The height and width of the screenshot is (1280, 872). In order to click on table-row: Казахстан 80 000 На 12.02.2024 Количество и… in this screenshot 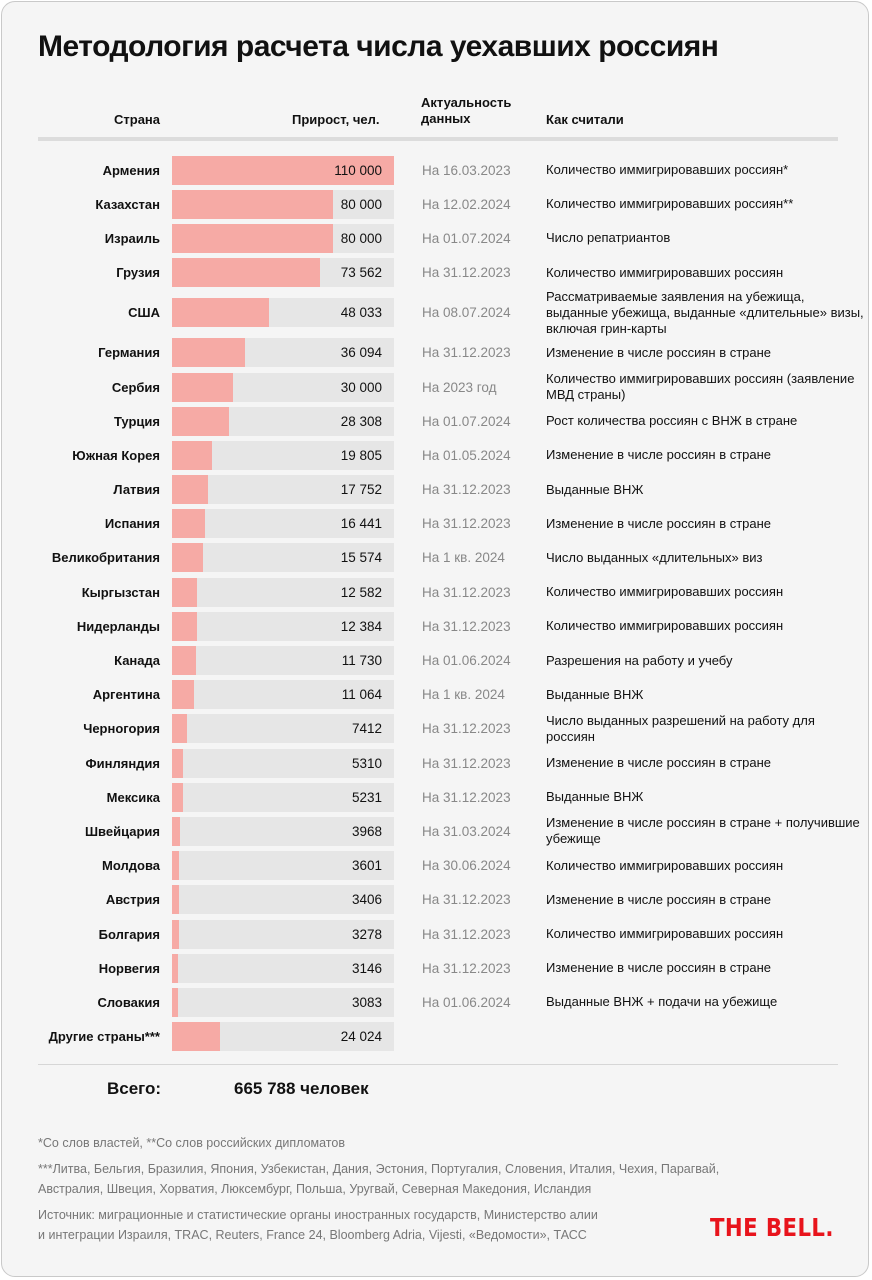, I will do `click(437, 204)`.